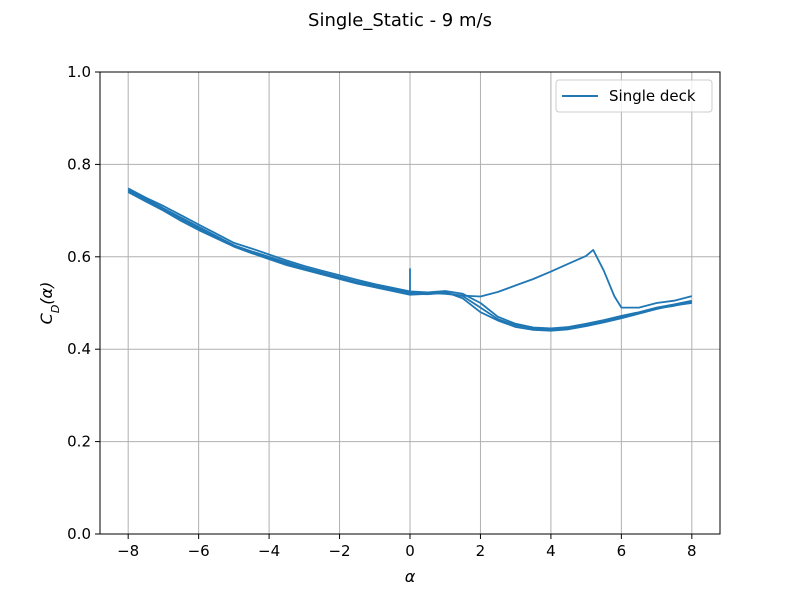 This screenshot has width=800, height=600. What do you see at coordinates (652, 96) in the screenshot?
I see `legend-label: Single deck` at bounding box center [652, 96].